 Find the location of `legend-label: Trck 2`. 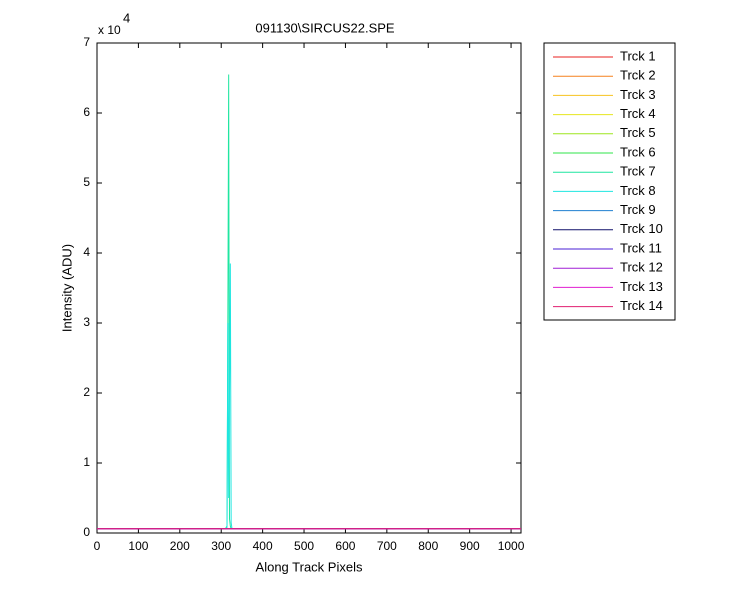

legend-label: Trck 2 is located at coordinates (638, 75).